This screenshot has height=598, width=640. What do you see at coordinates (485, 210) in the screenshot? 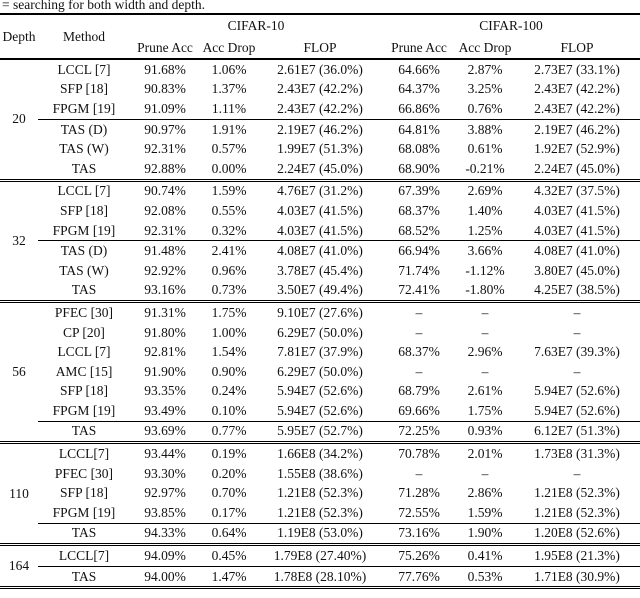
I see `value-cell: 1.40%` at bounding box center [485, 210].